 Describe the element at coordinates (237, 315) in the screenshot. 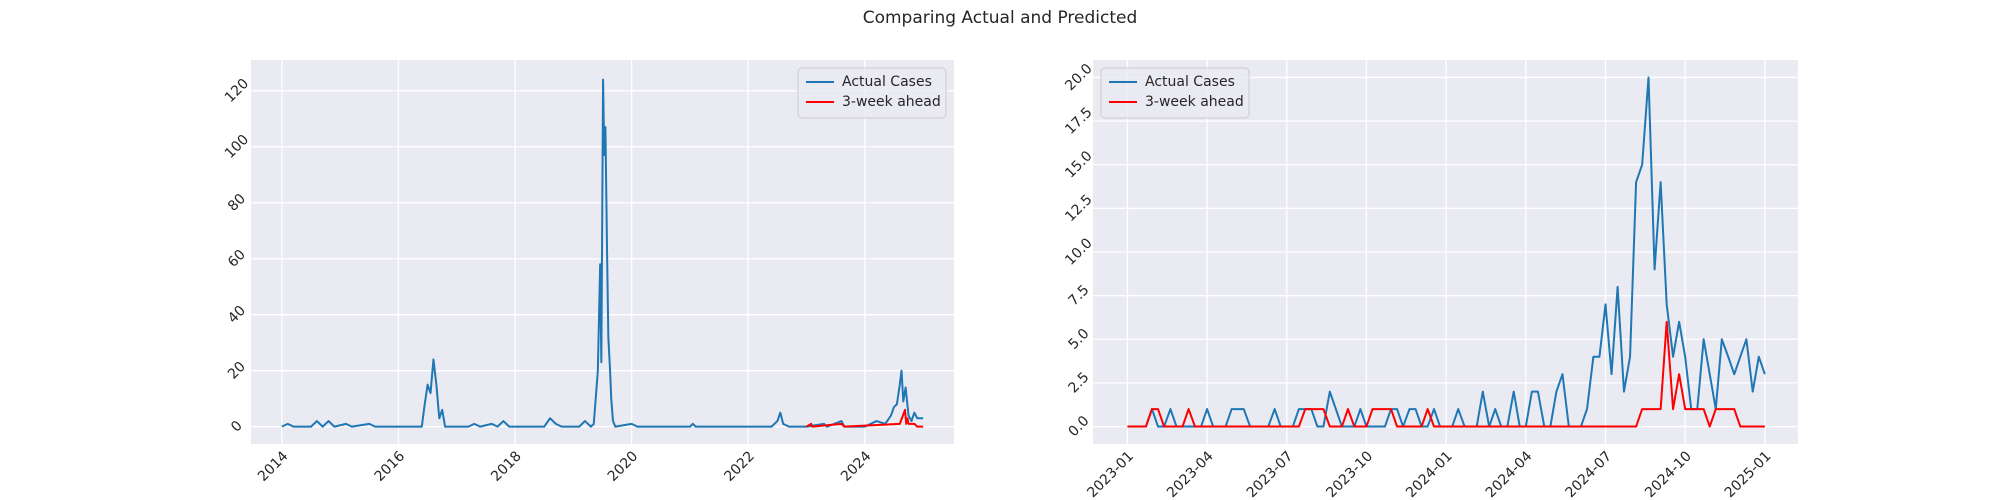

I see `y-tick-label: 40` at that location.